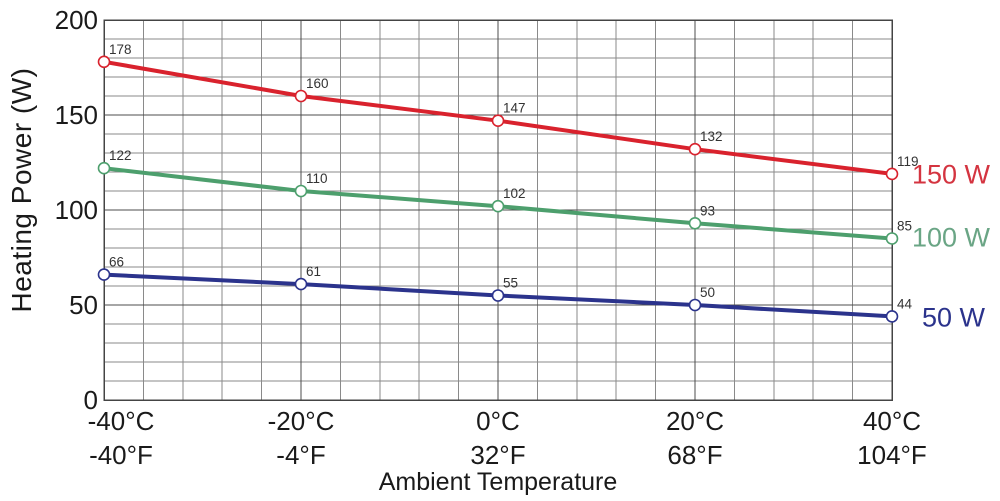 This screenshot has width=1000, height=501. I want to click on data-point-label: 61, so click(313, 271).